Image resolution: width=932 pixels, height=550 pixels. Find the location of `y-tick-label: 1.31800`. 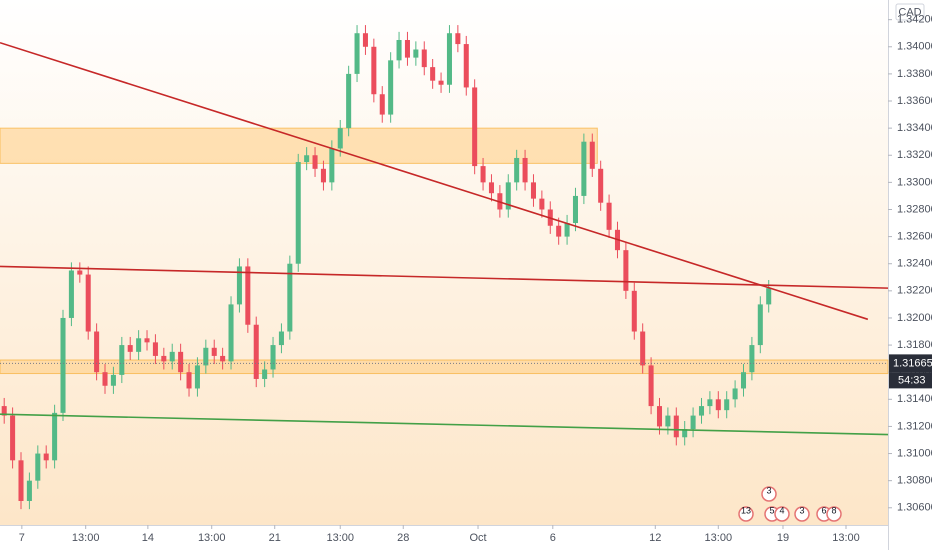

y-tick-label: 1.31800 is located at coordinates (914, 345).